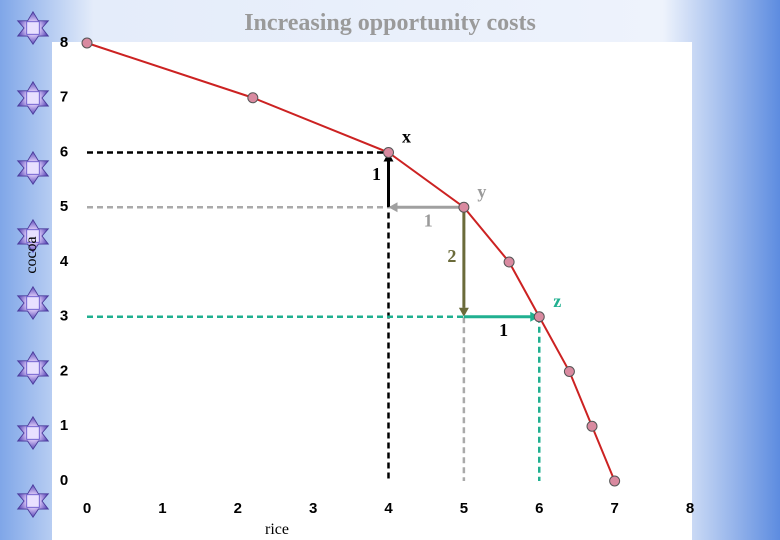 Image resolution: width=780 pixels, height=540 pixels. Describe the element at coordinates (64, 370) in the screenshot. I see `y-tick-label: 2` at that location.